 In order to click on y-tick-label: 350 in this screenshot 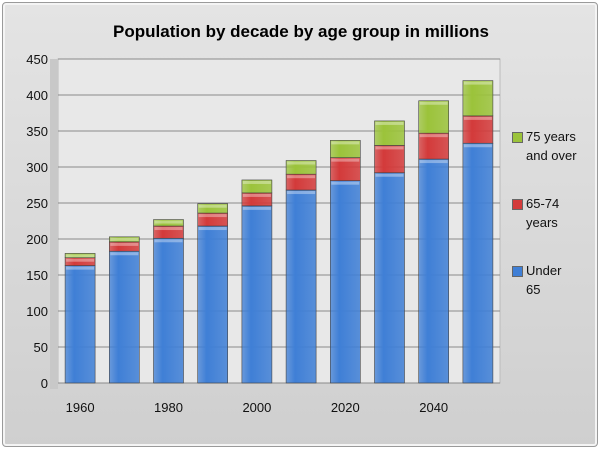, I will do `click(37, 131)`.